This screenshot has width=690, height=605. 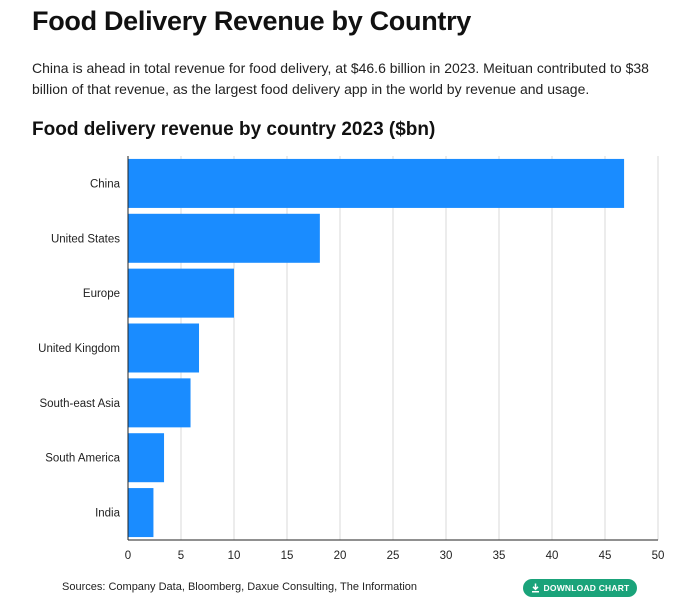 I want to click on x-tick-label: 30, so click(x=446, y=556).